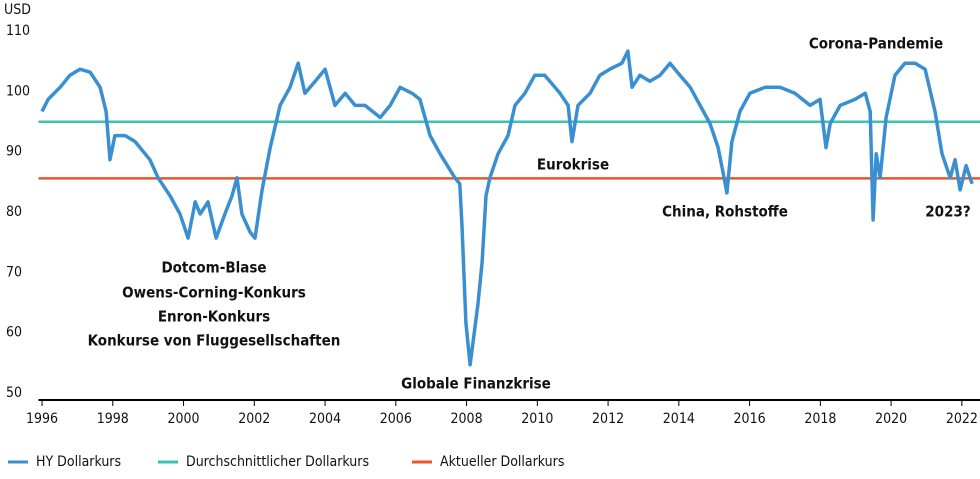  What do you see at coordinates (113, 419) in the screenshot?
I see `x-tick-label: 1998` at bounding box center [113, 419].